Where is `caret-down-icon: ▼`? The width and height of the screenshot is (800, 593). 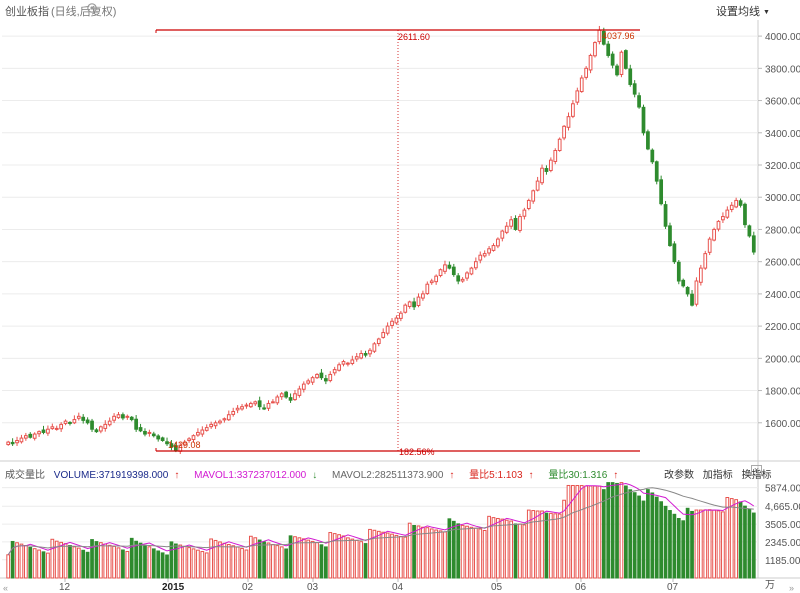 caret-down-icon: ▼ is located at coordinates (766, 12).